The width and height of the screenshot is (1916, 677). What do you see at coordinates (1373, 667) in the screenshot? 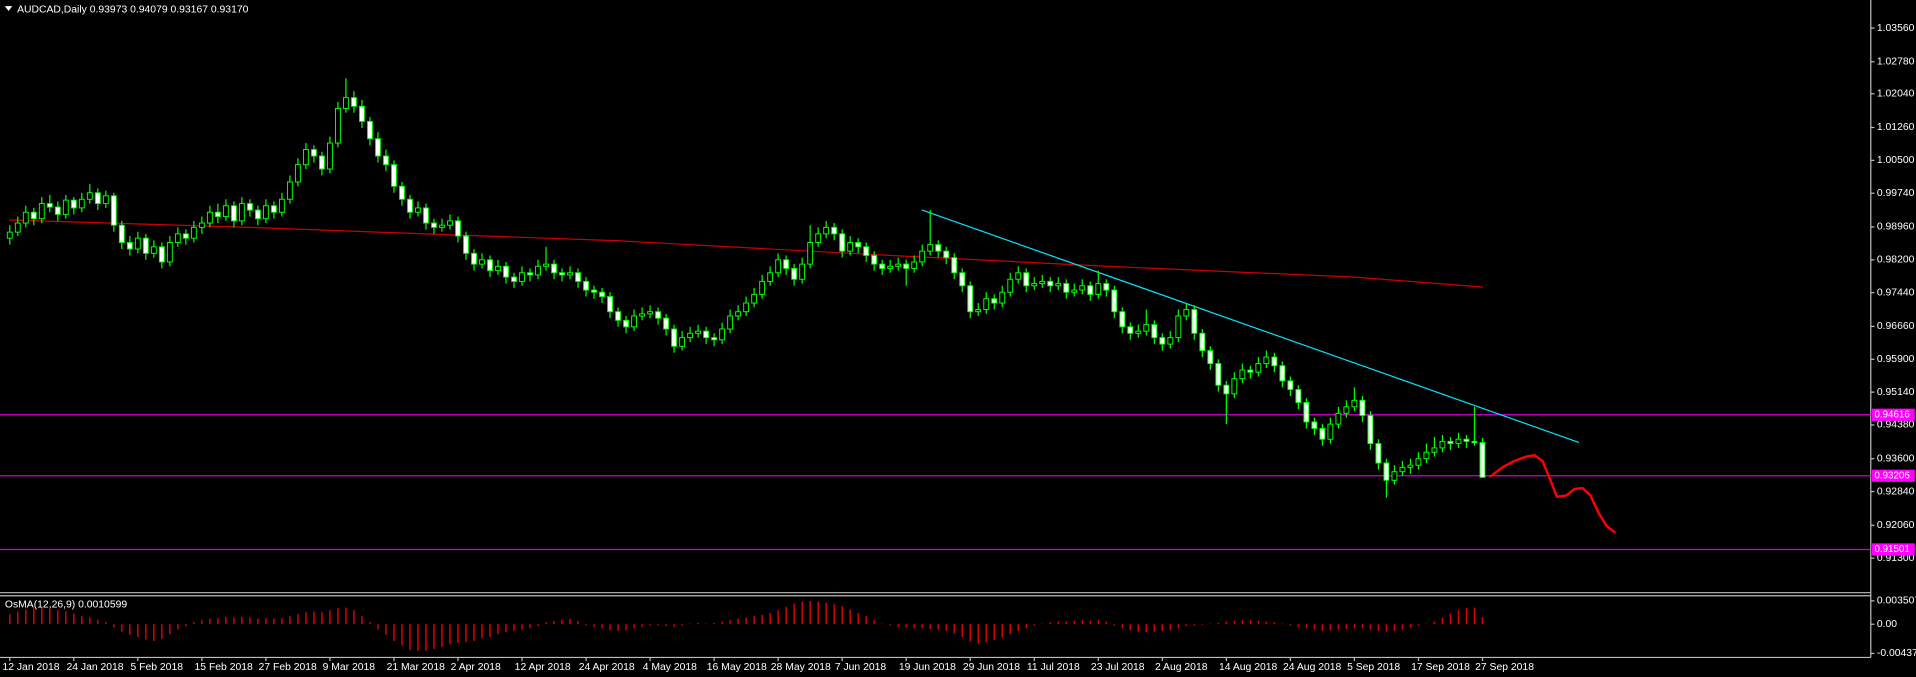
I see `x-tick-label: 5 Sep 2018` at bounding box center [1373, 667].